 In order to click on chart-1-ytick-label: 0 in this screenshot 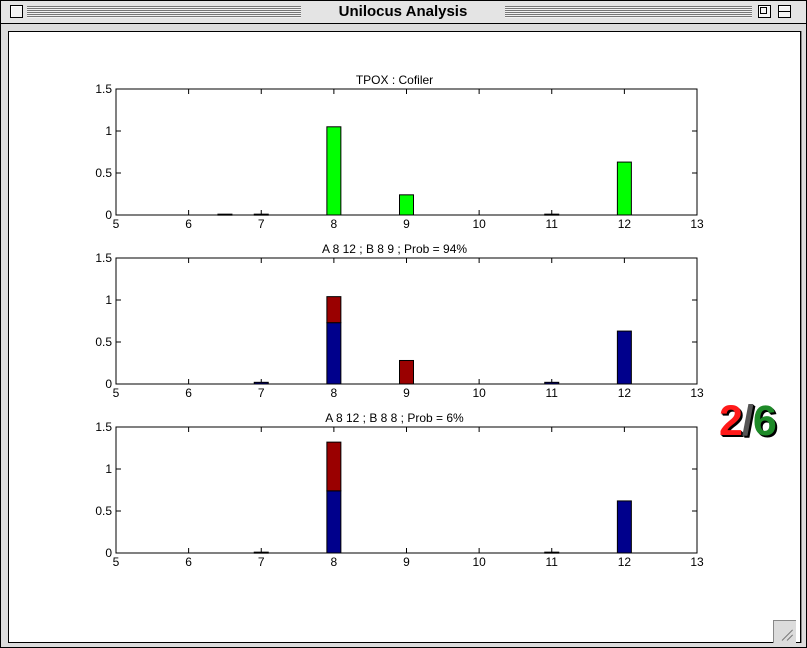, I will do `click(108, 215)`.